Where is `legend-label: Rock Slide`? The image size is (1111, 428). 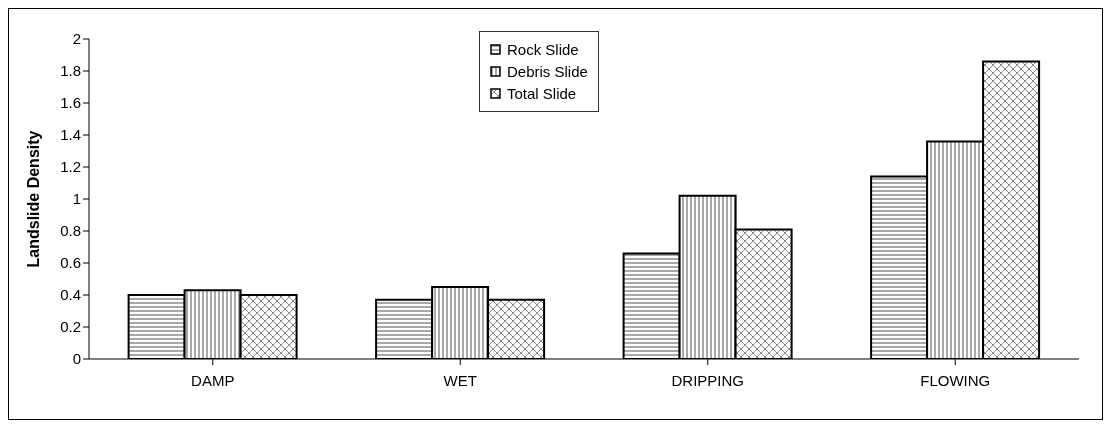 legend-label: Rock Slide is located at coordinates (543, 49).